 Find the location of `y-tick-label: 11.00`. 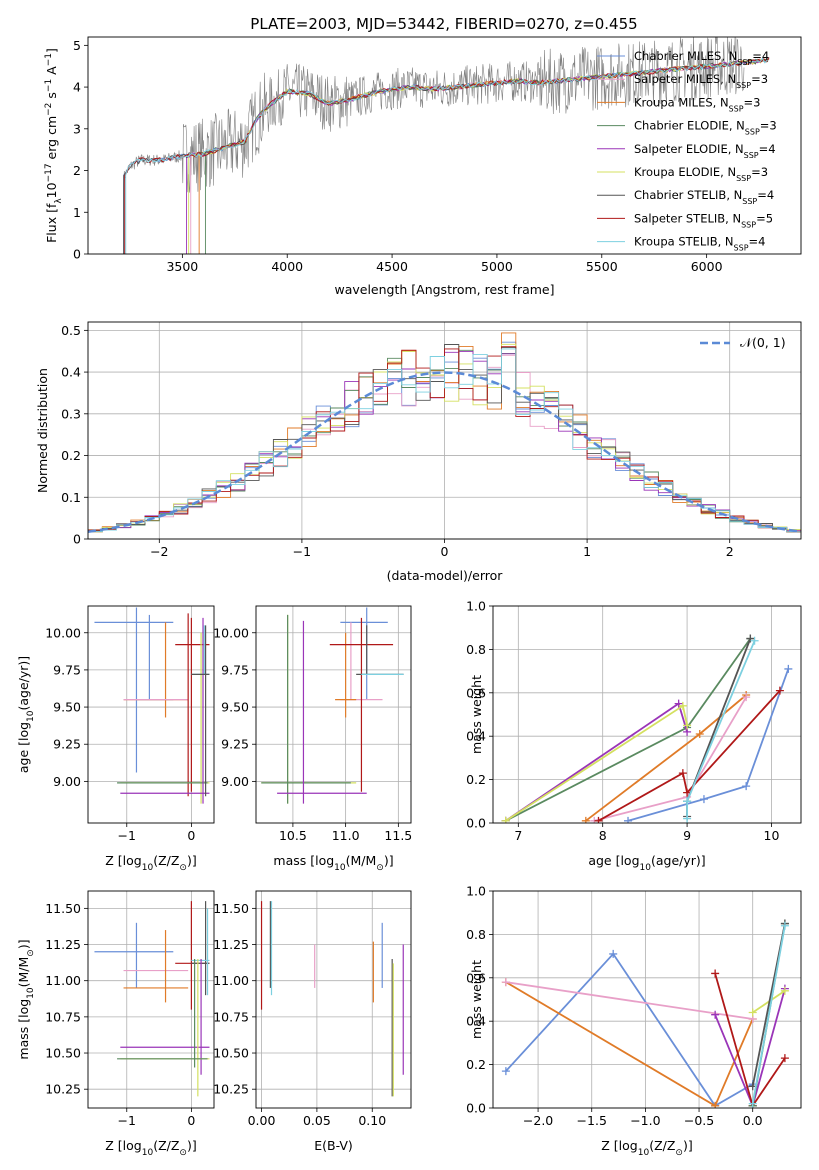

y-tick-label: 11.00 is located at coordinates (231, 980).